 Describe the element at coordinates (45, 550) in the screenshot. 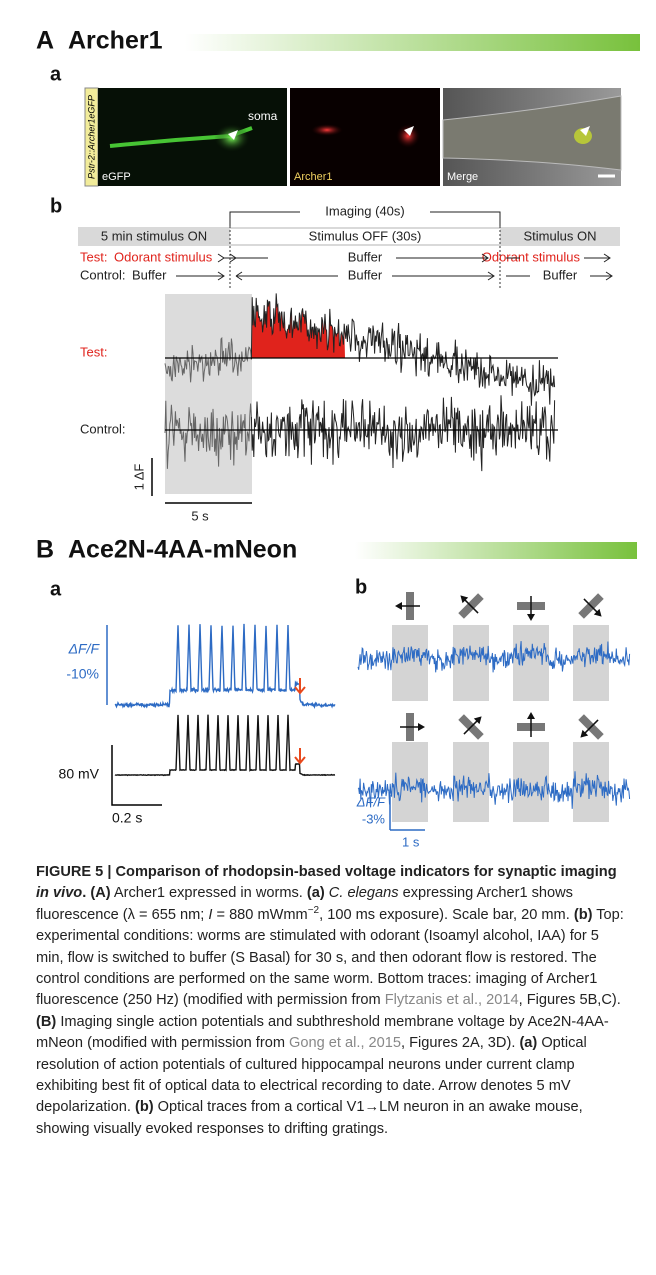

I see `panel-letter: B` at that location.